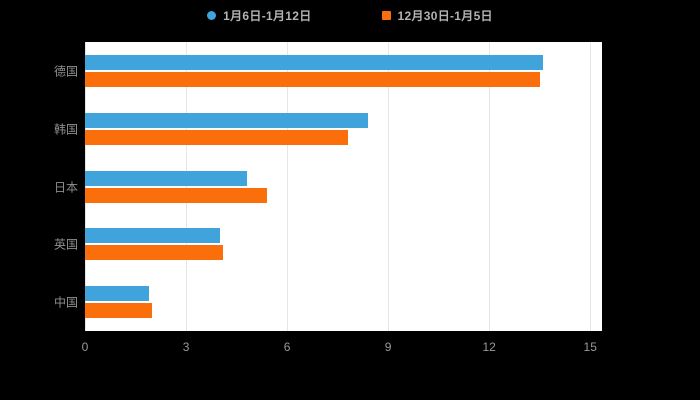 This screenshot has height=400, width=700. I want to click on x-tick-label: 3, so click(186, 347).